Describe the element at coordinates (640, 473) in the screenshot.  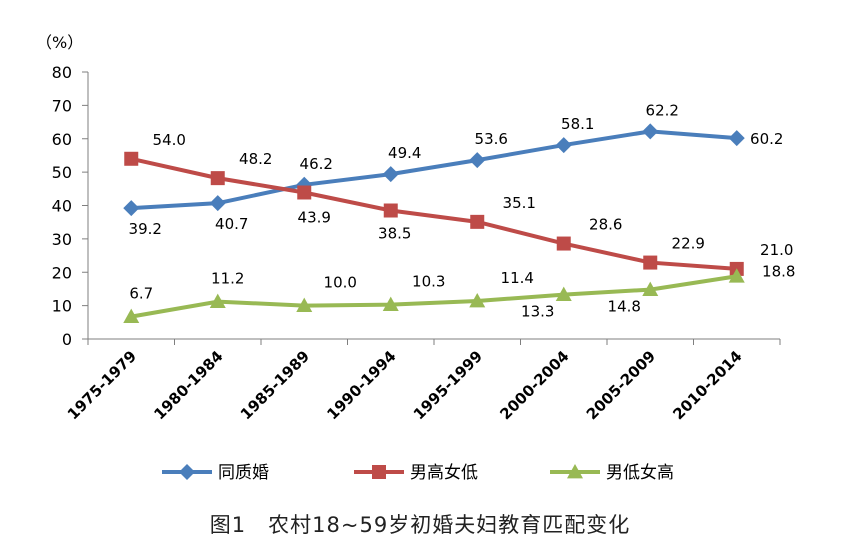
I see `legend-label-hypogamy: 男低女高` at that location.